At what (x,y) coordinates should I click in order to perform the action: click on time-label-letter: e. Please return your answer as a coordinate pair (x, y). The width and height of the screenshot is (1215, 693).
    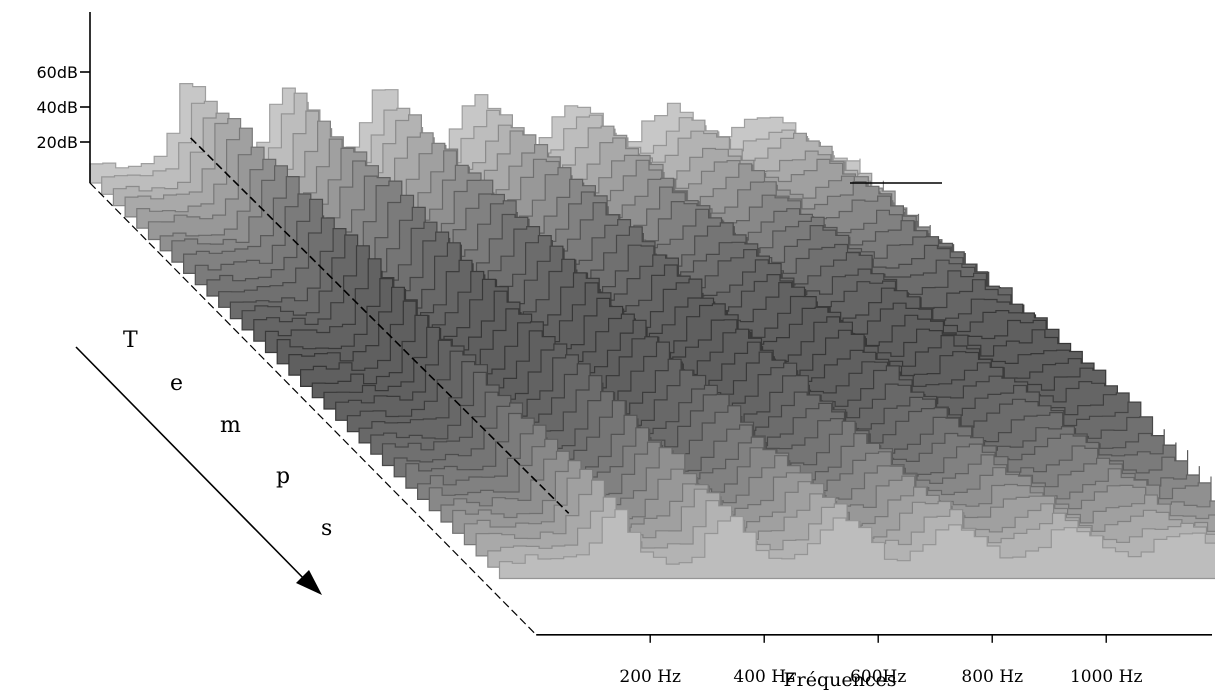
    Looking at the image, I should click on (176, 383).